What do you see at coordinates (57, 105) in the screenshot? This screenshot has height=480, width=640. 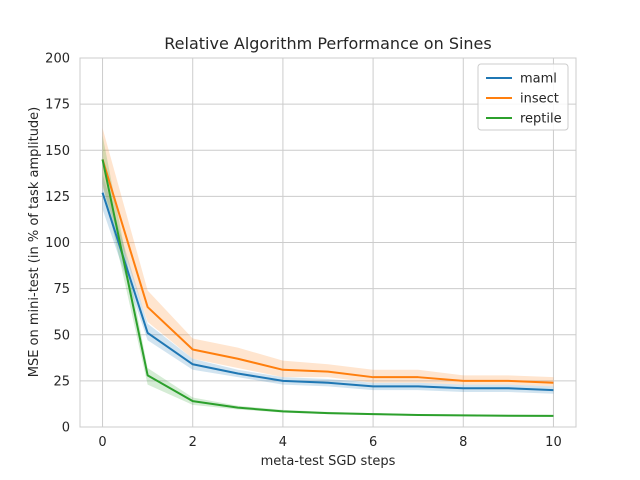 I see `y-tick-label: 175` at bounding box center [57, 105].